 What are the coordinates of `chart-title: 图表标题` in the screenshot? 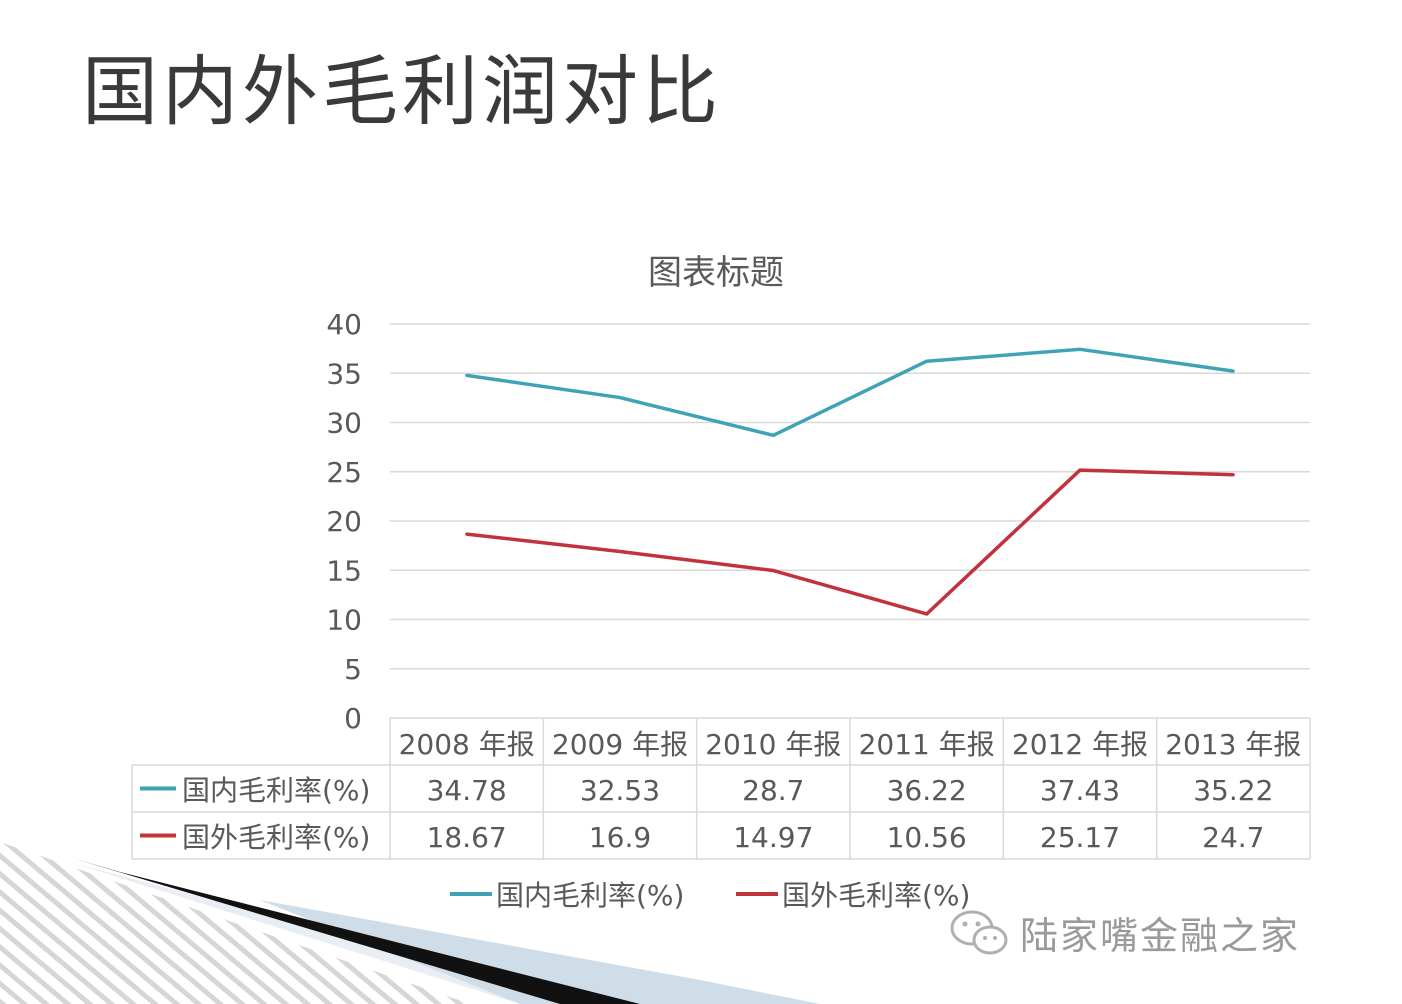 It's located at (716, 273).